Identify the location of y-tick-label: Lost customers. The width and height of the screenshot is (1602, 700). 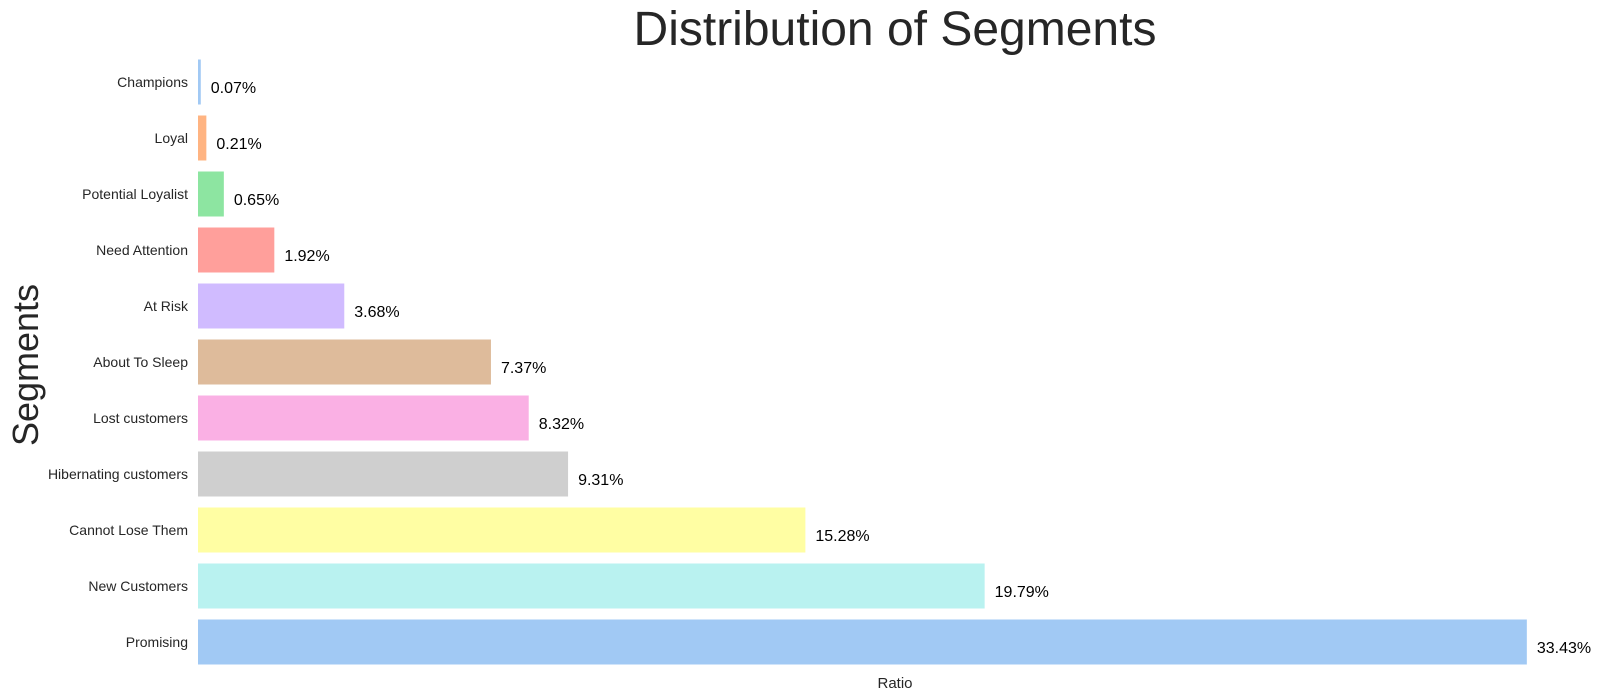
(140, 418).